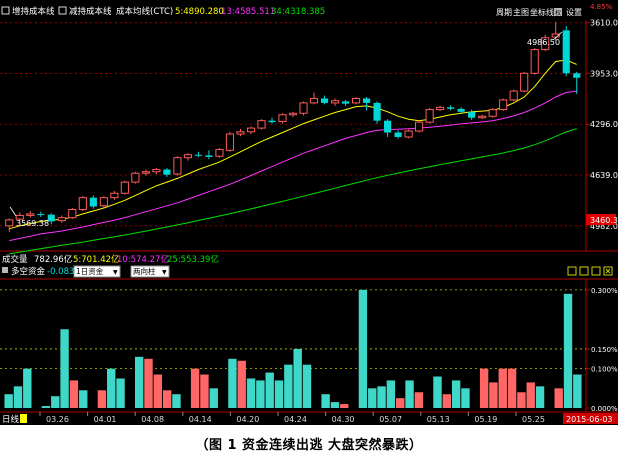 The width and height of the screenshot is (618, 467). I want to click on flow-tick-label: 0.300%, so click(604, 291).